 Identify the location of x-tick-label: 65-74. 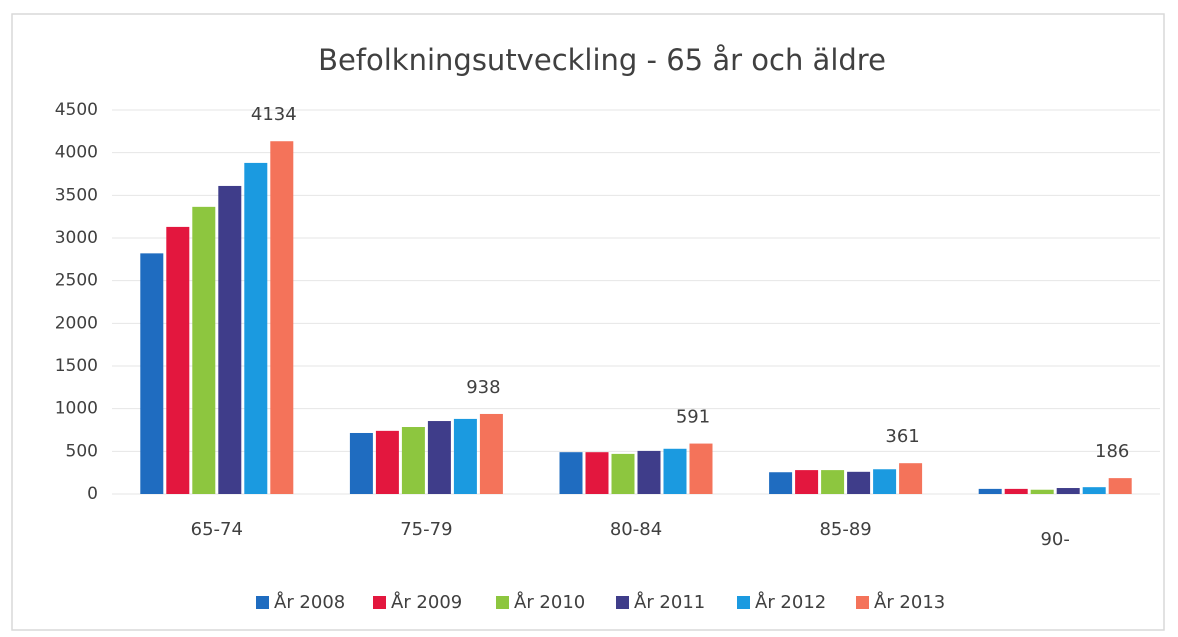
(217, 529).